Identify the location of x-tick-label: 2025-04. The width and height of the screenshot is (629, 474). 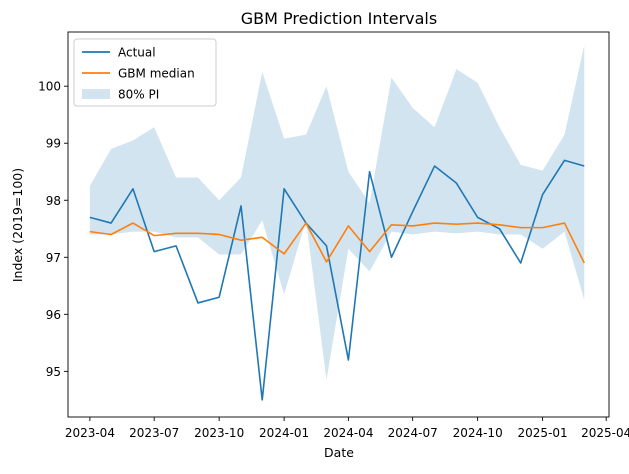
(605, 433).